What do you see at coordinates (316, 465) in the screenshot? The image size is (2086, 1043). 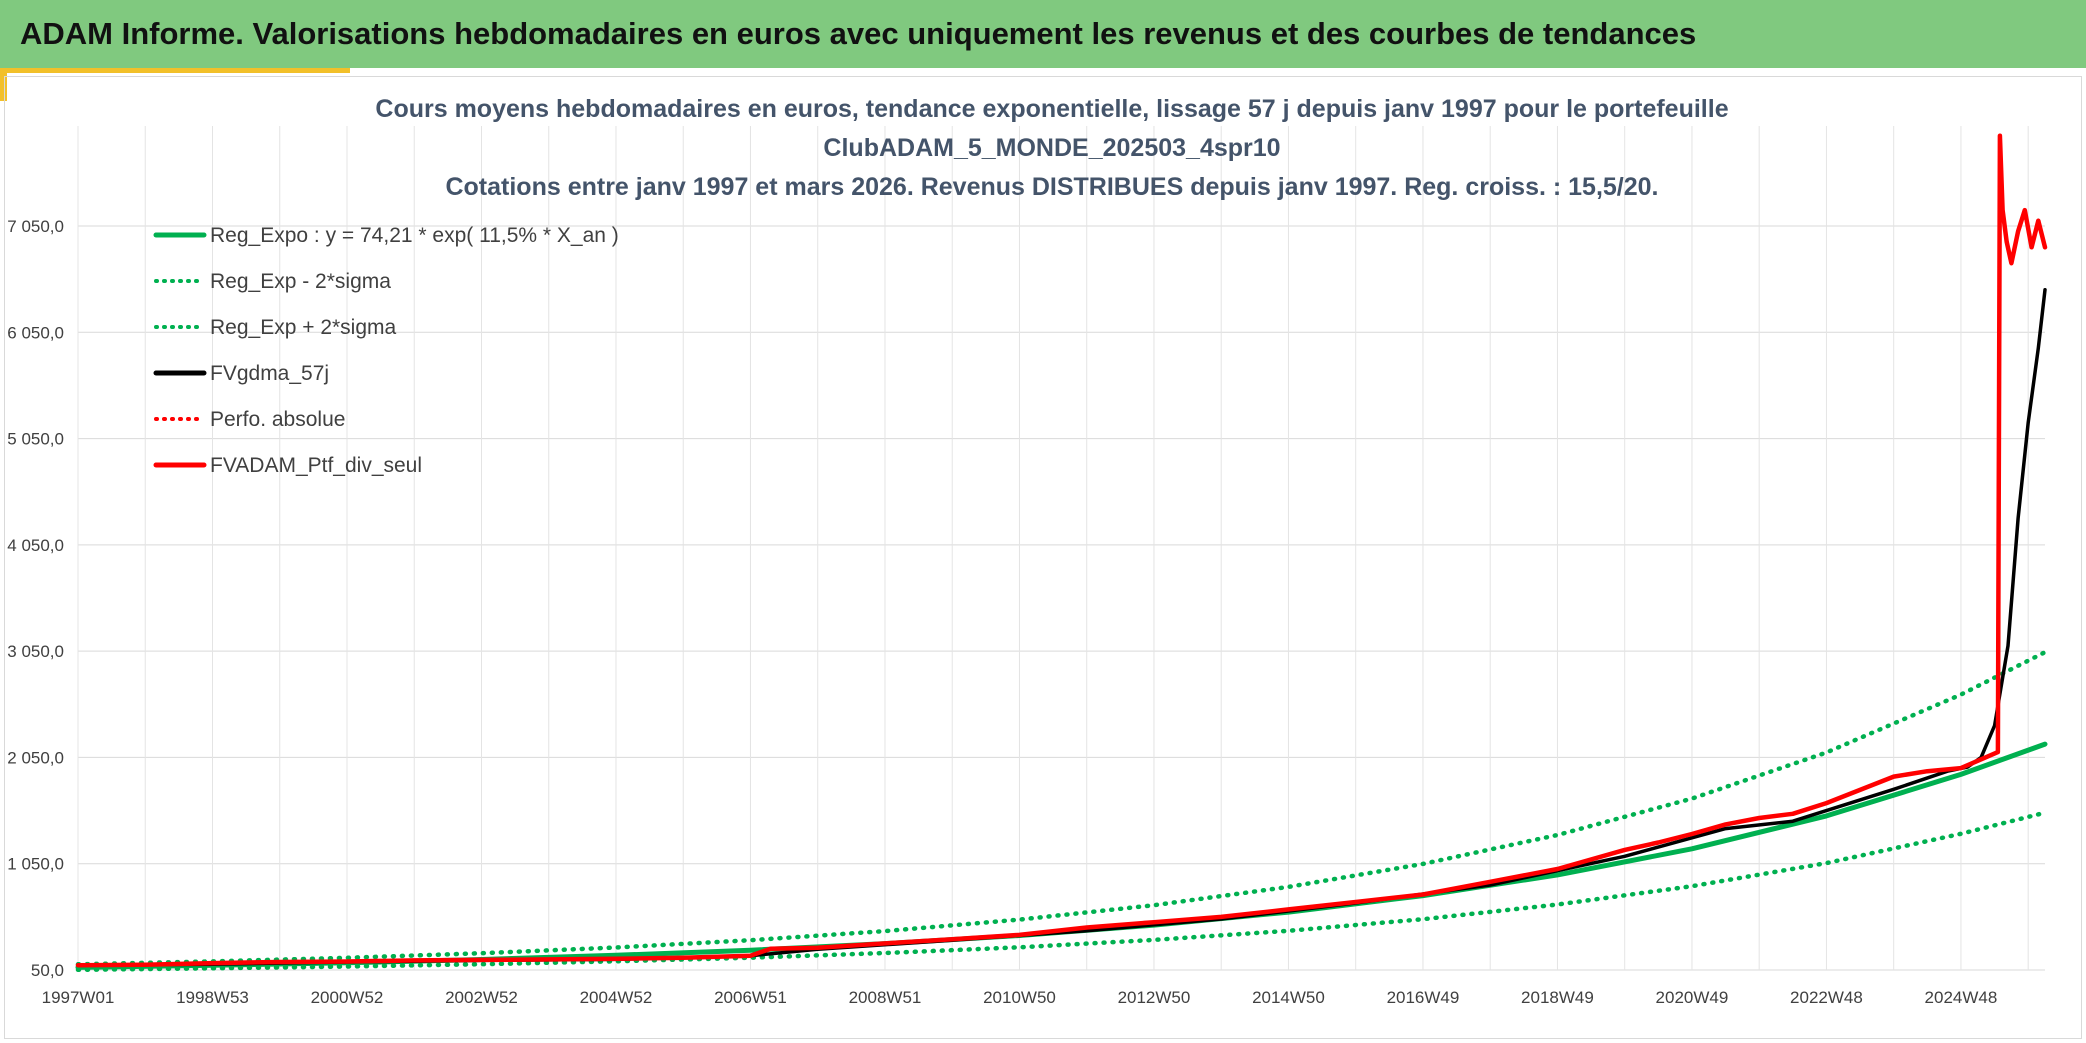 I see `legend-label: FVADAM_Ptf_div_seul` at bounding box center [316, 465].